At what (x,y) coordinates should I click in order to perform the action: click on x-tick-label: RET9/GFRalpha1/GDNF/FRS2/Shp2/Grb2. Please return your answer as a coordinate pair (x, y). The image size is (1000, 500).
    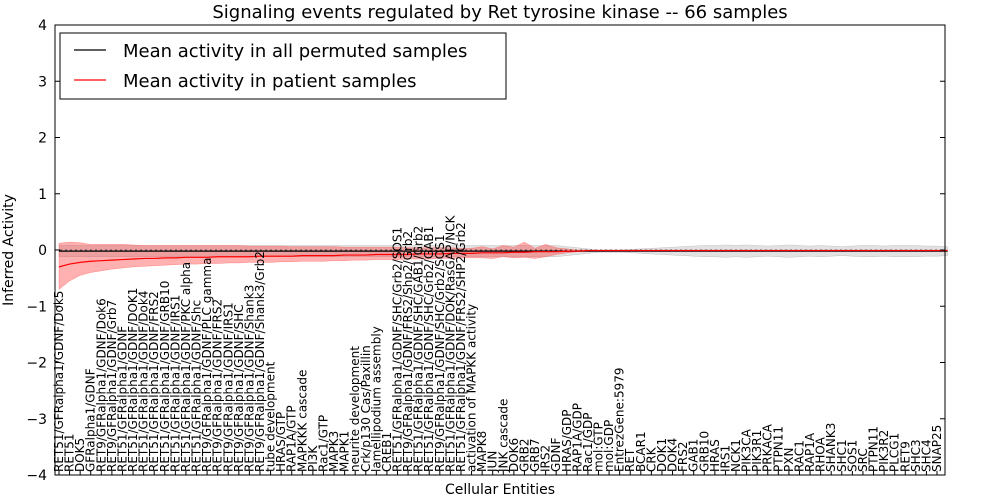
    Looking at the image, I should click on (408, 351).